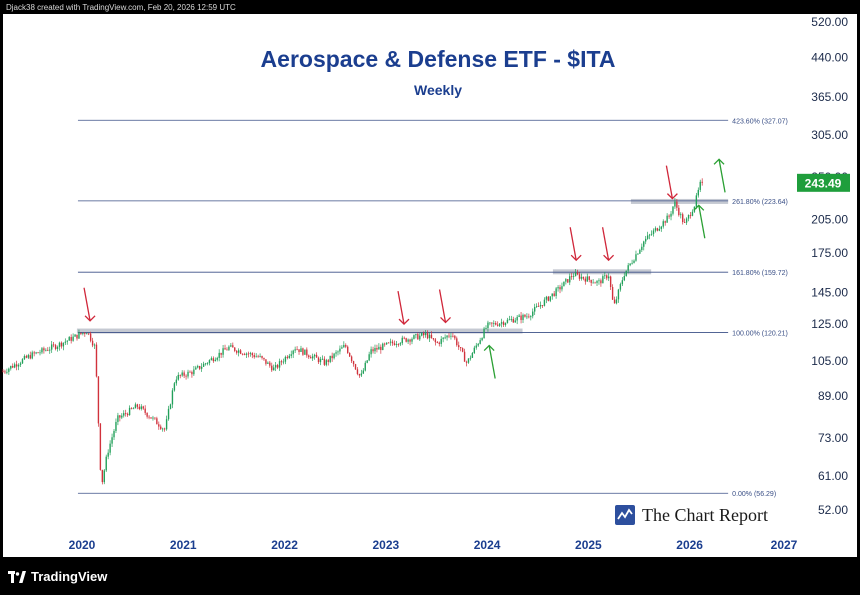  What do you see at coordinates (754, 494) in the screenshot?
I see `fib-level-label: 0.00% (56.29)` at bounding box center [754, 494].